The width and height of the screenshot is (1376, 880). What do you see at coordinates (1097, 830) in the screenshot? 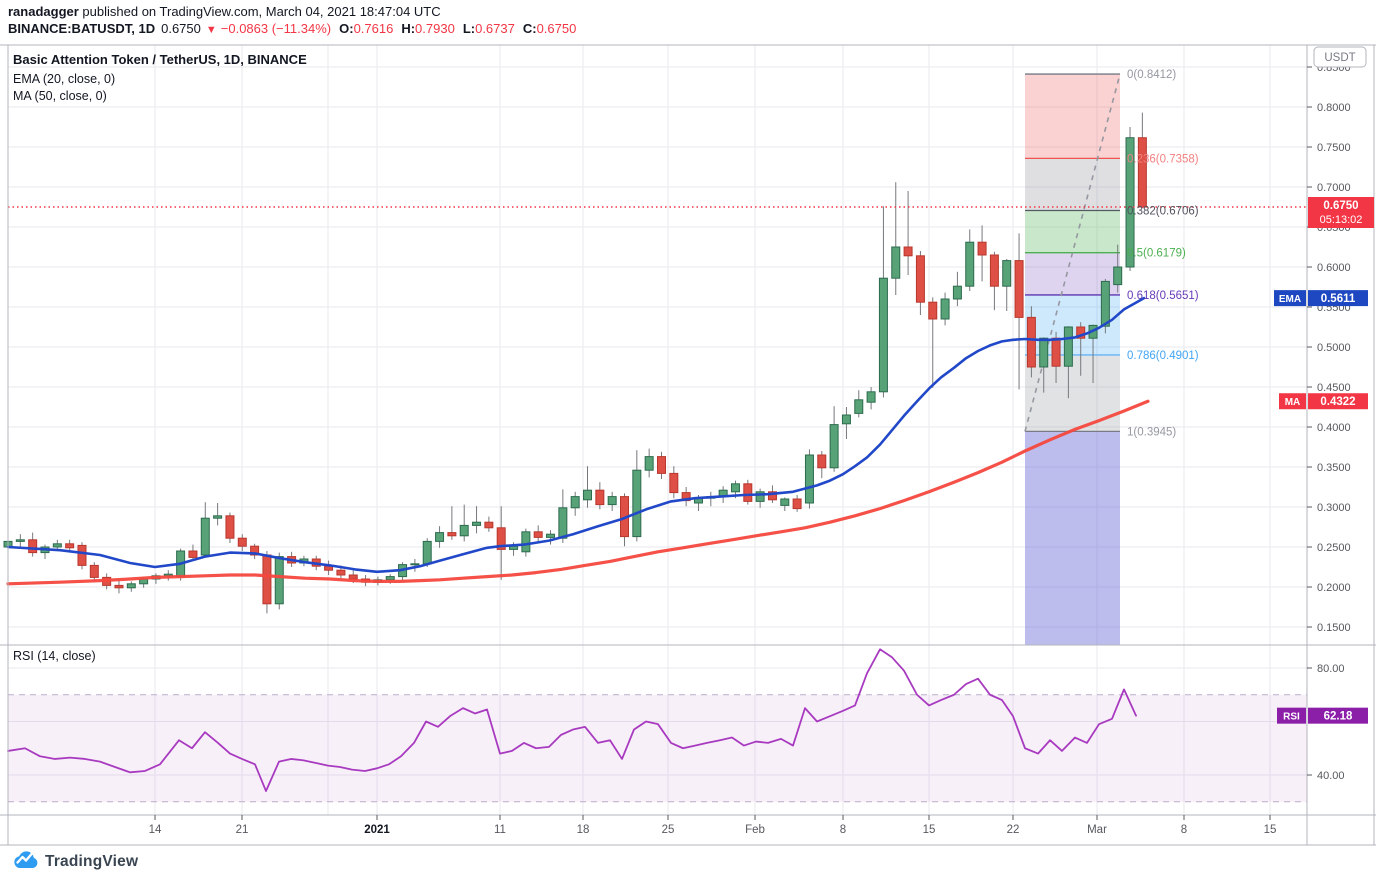
I see `time-axis-label: Mar` at bounding box center [1097, 830].